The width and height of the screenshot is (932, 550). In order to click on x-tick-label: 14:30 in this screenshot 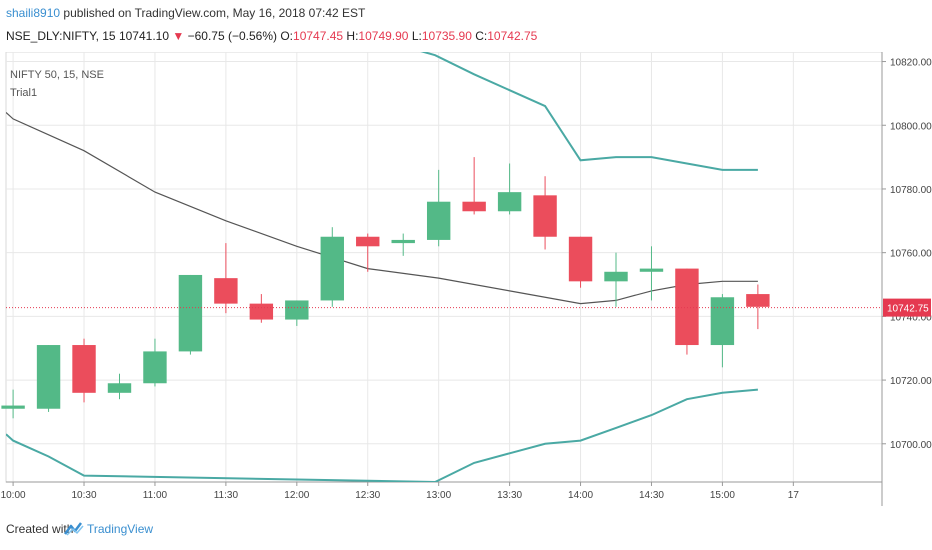, I will do `click(651, 495)`.